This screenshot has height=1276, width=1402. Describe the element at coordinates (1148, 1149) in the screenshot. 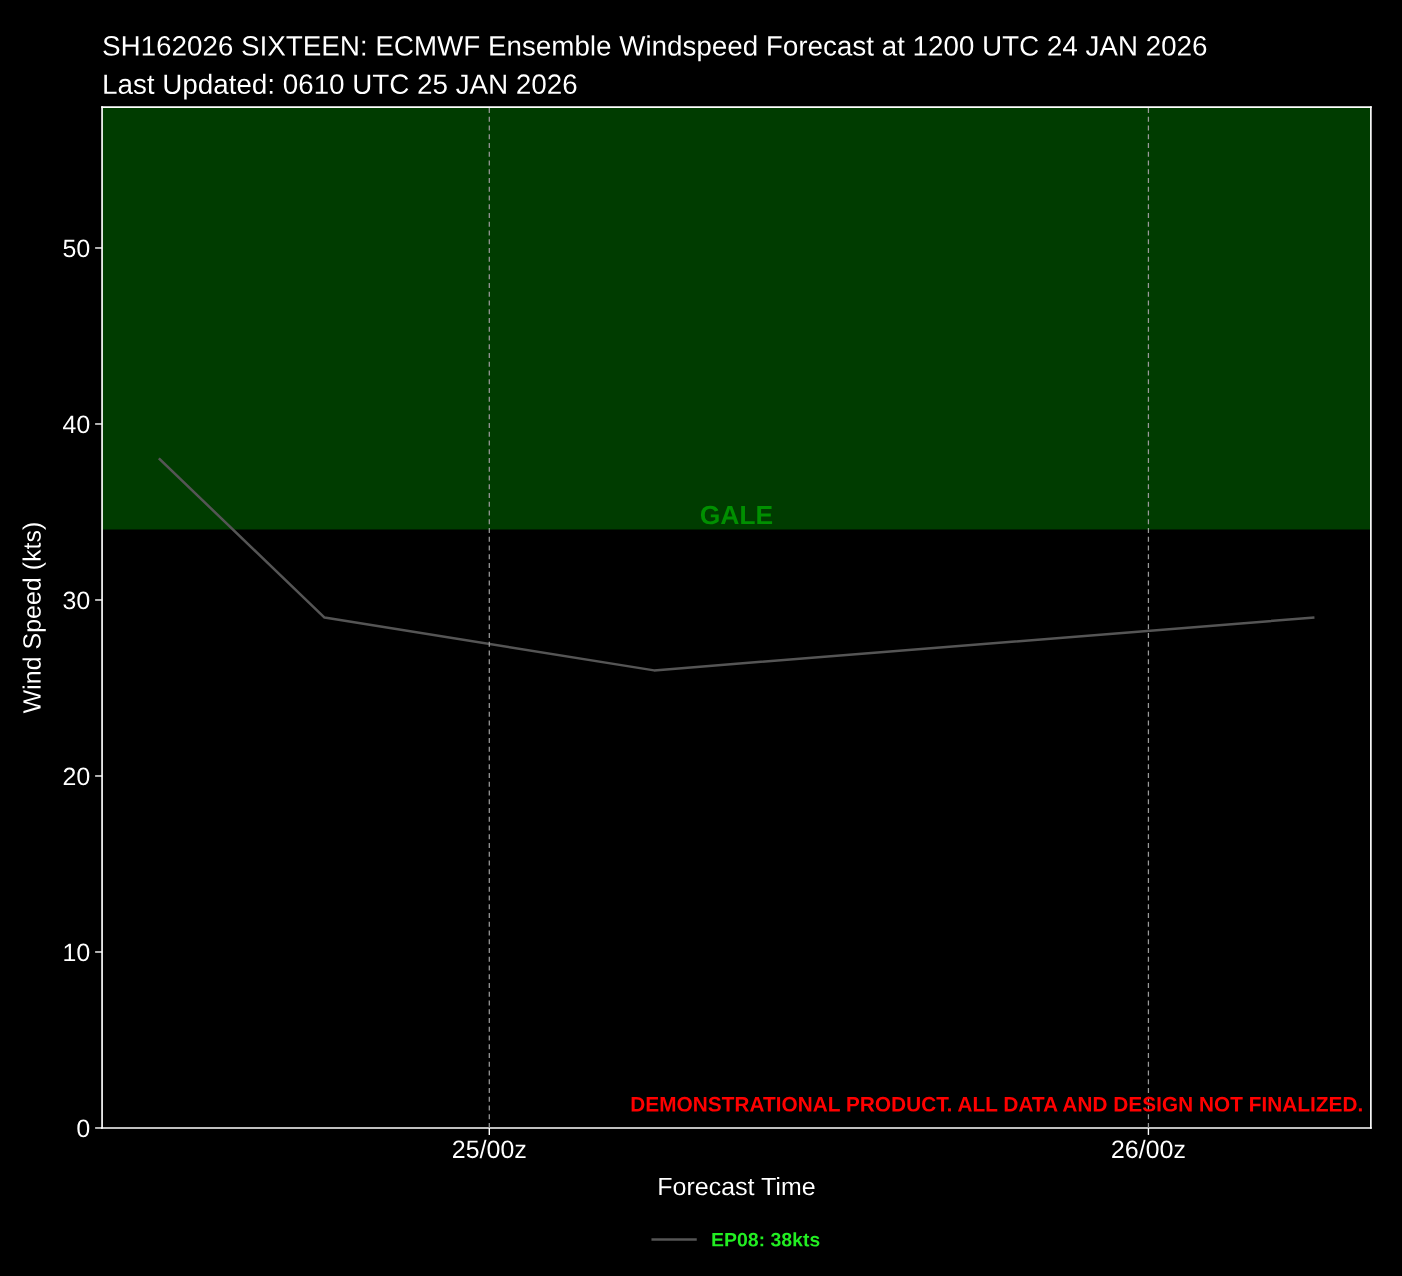

I see `x-tick-label: 26/00z` at that location.